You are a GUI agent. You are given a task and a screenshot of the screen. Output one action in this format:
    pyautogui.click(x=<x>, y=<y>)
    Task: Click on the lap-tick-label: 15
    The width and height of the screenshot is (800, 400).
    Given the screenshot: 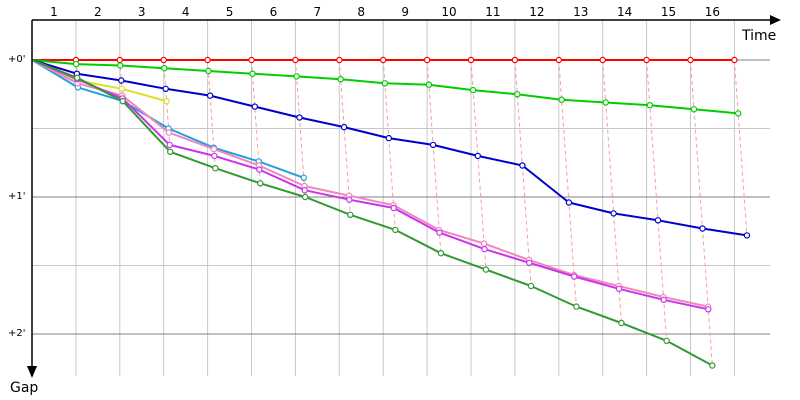 What is the action you would take?
    pyautogui.click(x=668, y=12)
    